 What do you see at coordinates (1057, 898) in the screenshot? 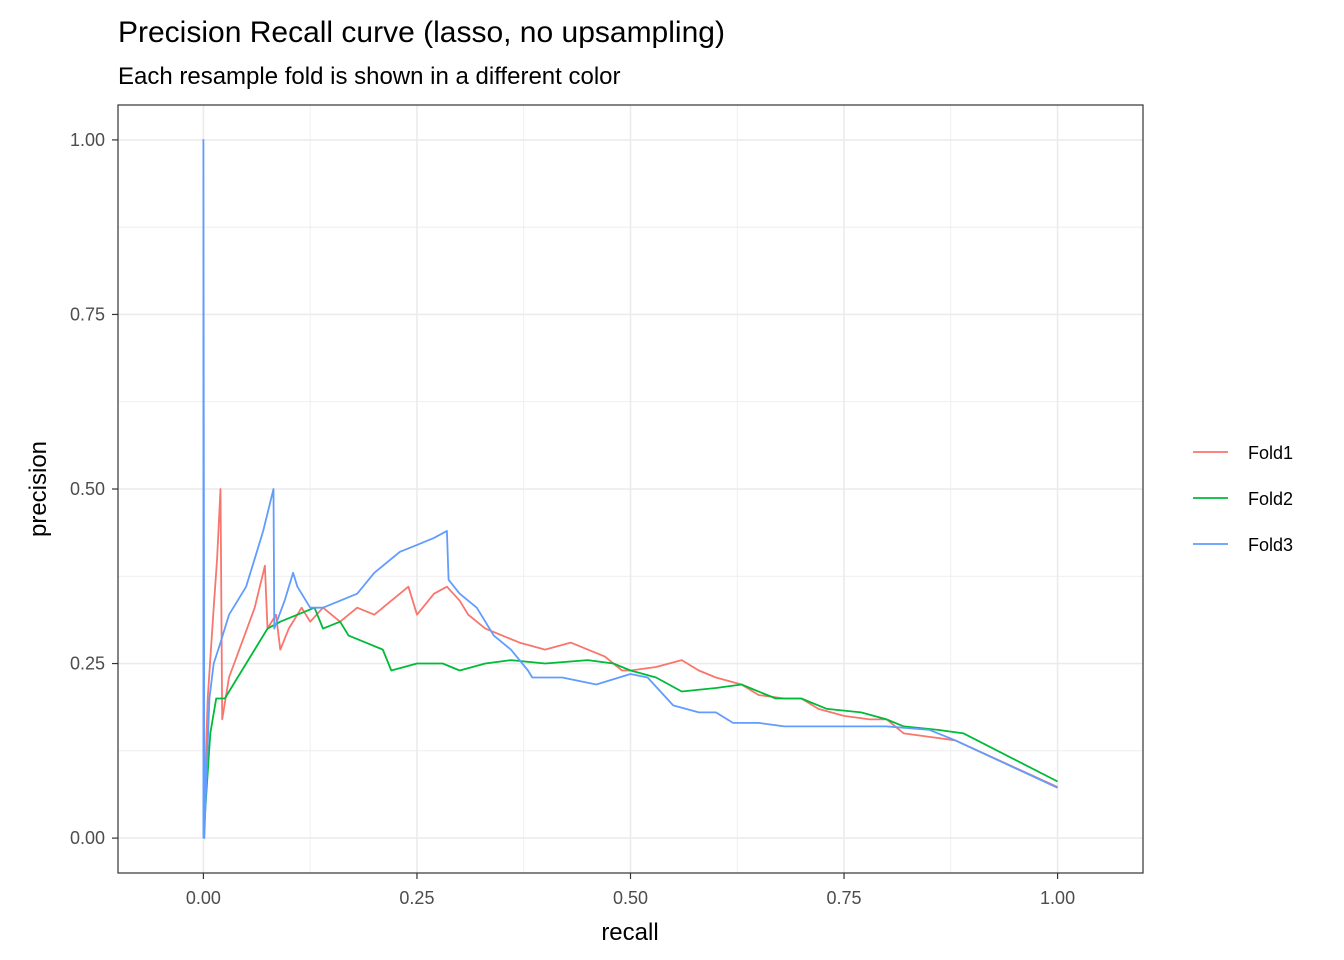
I see `x-tick-label: 1.00` at bounding box center [1057, 898].